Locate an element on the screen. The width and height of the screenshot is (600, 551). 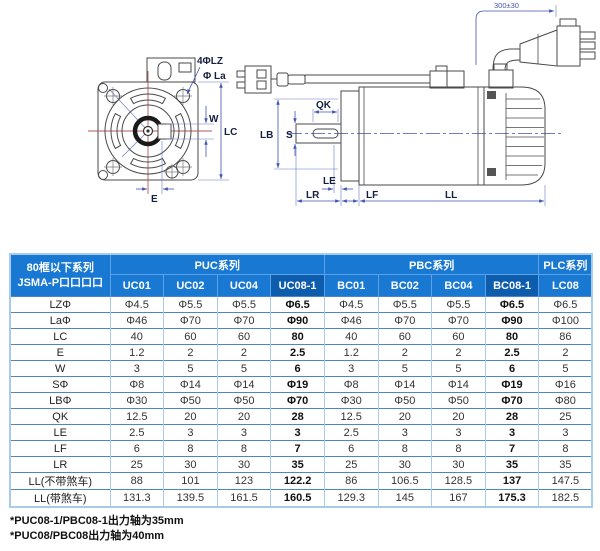
cell-LL(带煞车)-LC08: 182.5 is located at coordinates (565, 498).